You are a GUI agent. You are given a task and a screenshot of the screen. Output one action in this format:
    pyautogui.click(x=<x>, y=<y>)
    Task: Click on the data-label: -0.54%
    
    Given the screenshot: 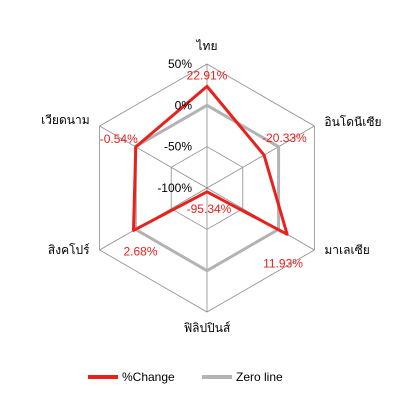 What is the action you would take?
    pyautogui.click(x=119, y=139)
    